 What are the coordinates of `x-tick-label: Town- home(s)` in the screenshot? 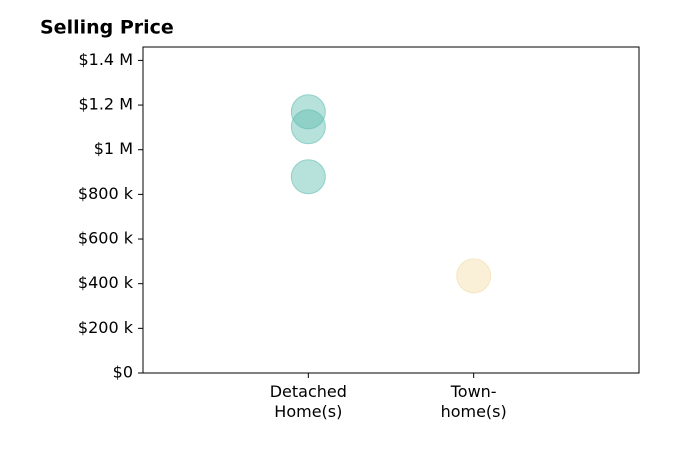 It's located at (473, 401).